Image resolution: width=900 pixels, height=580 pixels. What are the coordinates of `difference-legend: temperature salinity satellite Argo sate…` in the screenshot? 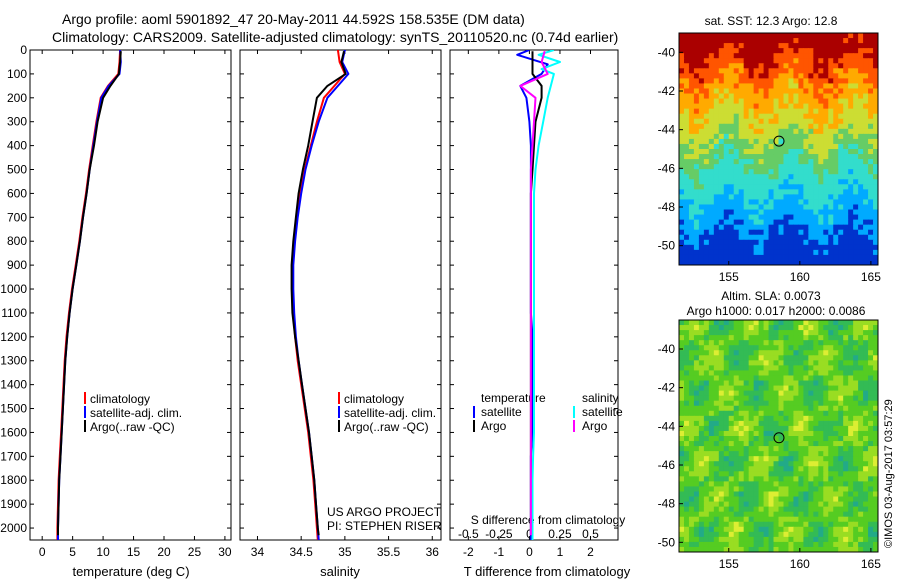 It's located at (548, 412).